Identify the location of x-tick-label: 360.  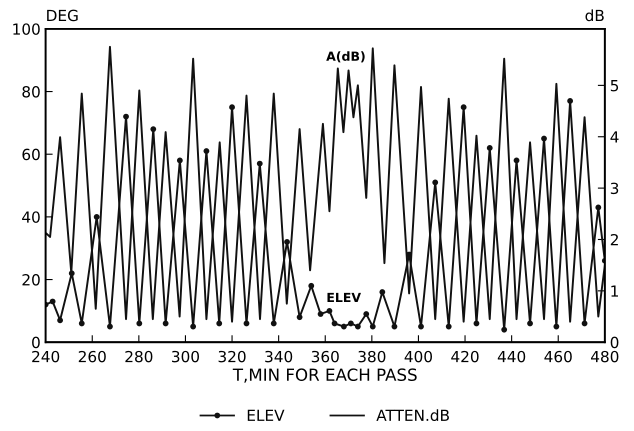
(325, 356).